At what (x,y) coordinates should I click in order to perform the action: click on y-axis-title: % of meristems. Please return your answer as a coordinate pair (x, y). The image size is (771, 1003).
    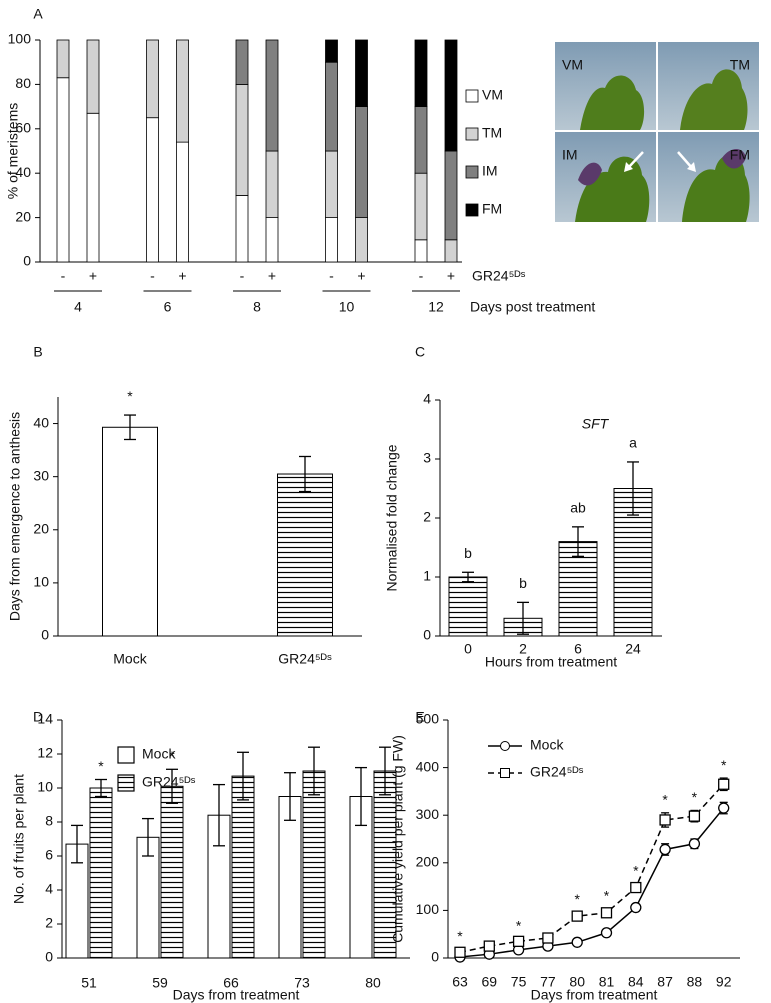
    Looking at the image, I should click on (13, 151).